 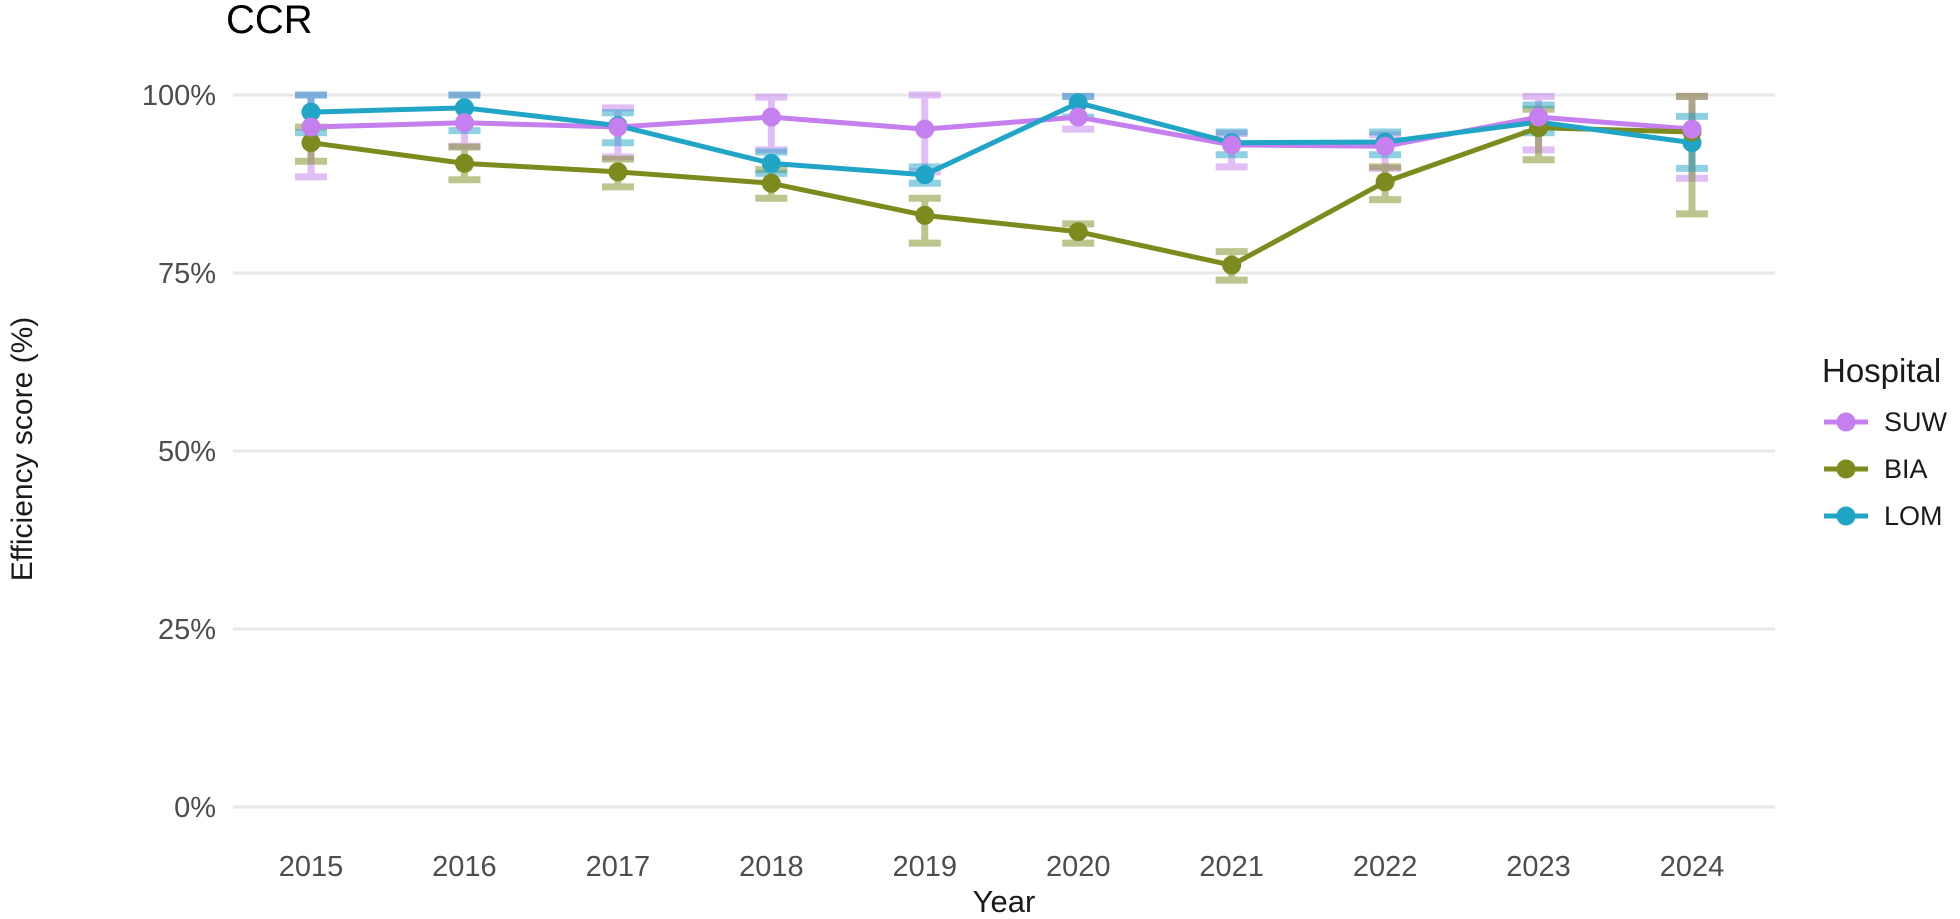 I want to click on legend-item-LOM: LOM, so click(x=1884, y=515).